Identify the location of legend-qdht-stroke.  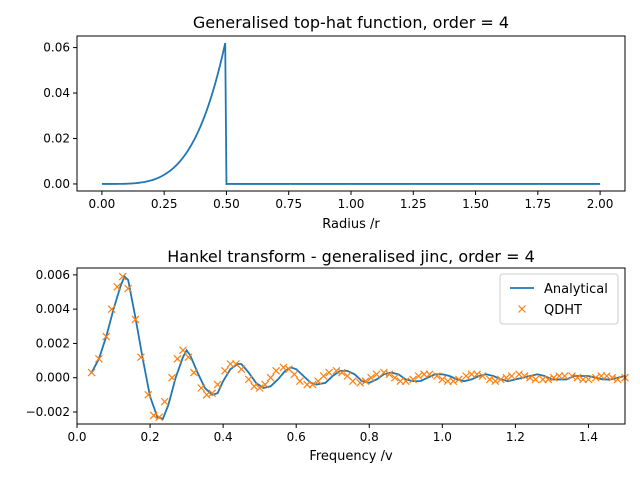
(522, 309).